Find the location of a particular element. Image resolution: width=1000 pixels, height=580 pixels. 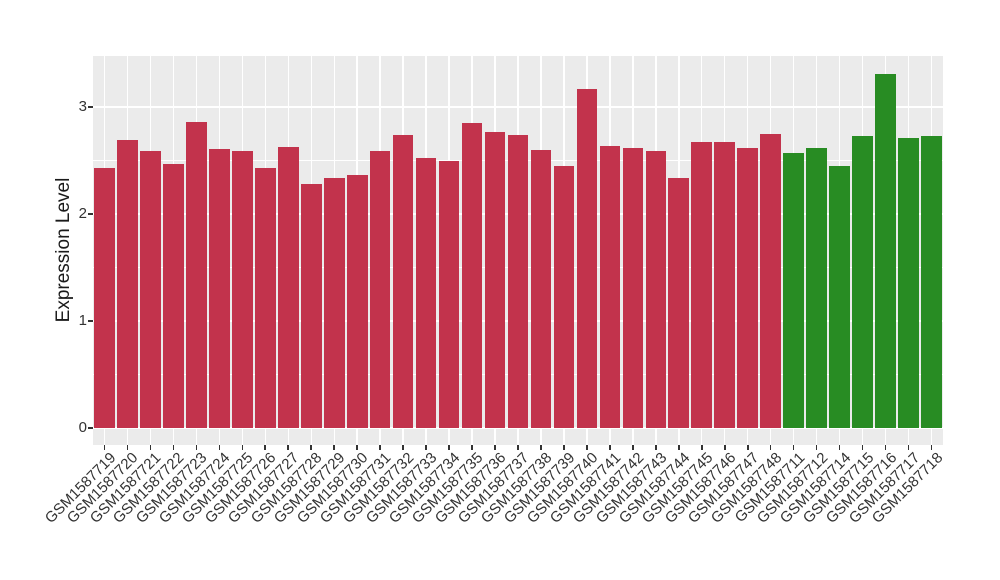

bar-GSM1587734 is located at coordinates (449, 294).